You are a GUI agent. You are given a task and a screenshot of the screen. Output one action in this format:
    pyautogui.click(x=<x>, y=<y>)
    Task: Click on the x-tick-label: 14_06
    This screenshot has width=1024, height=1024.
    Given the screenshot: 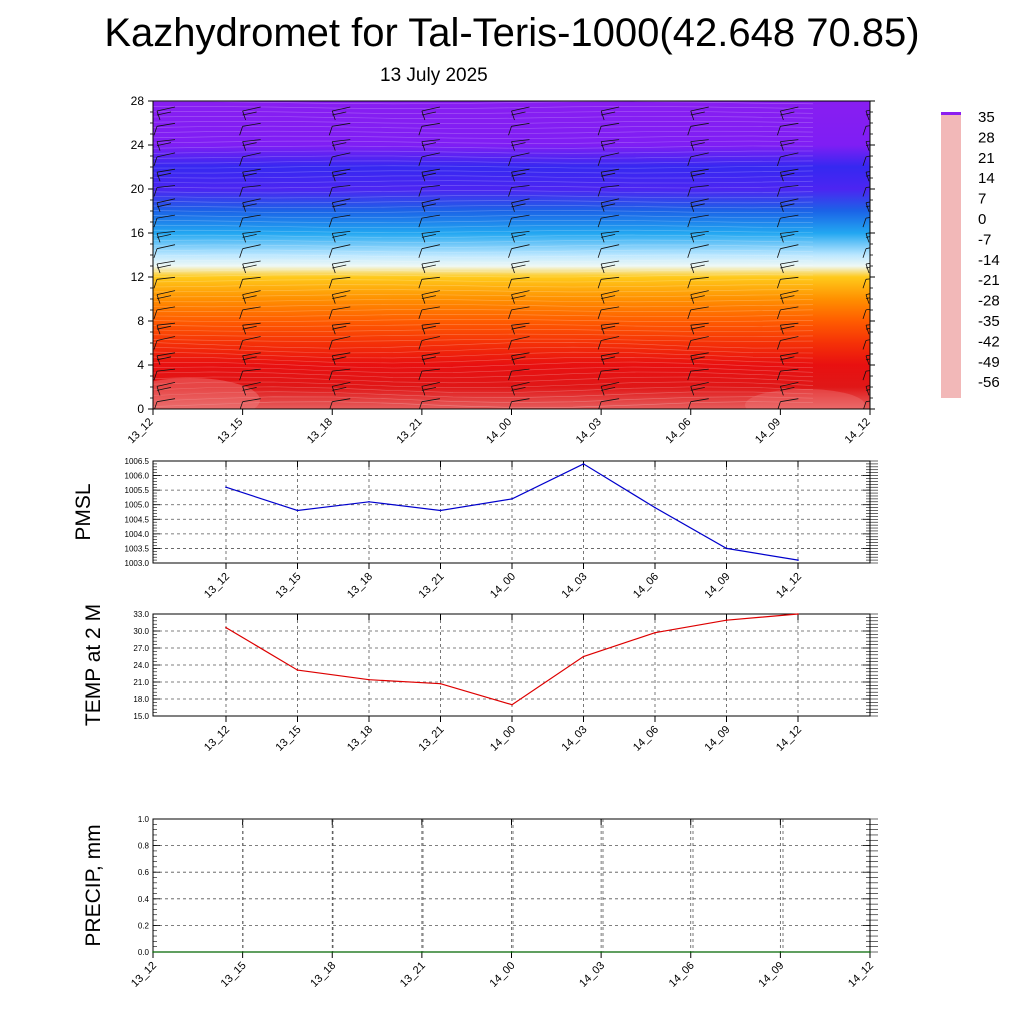 What is the action you would take?
    pyautogui.click(x=682, y=975)
    